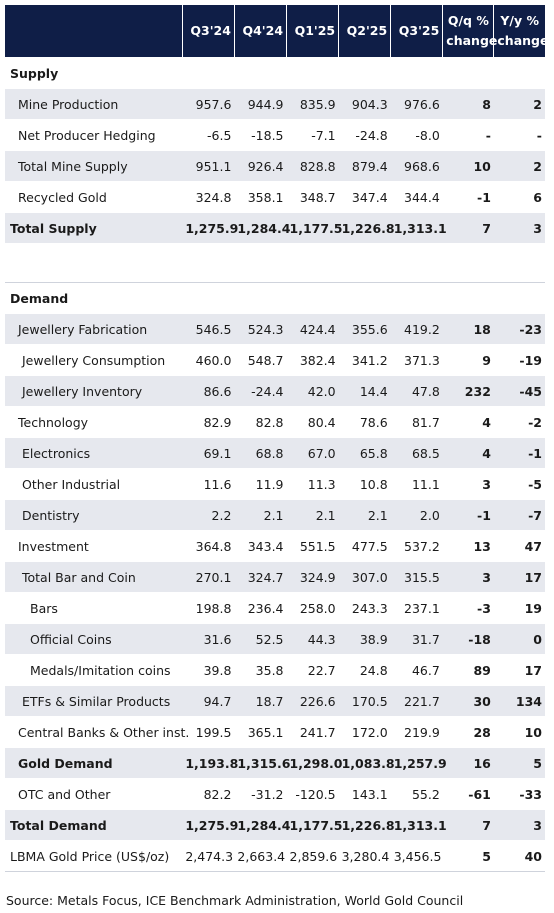 The width and height of the screenshot is (554, 913). What do you see at coordinates (468, 732) in the screenshot?
I see `qq-change-cell: 28` at bounding box center [468, 732].